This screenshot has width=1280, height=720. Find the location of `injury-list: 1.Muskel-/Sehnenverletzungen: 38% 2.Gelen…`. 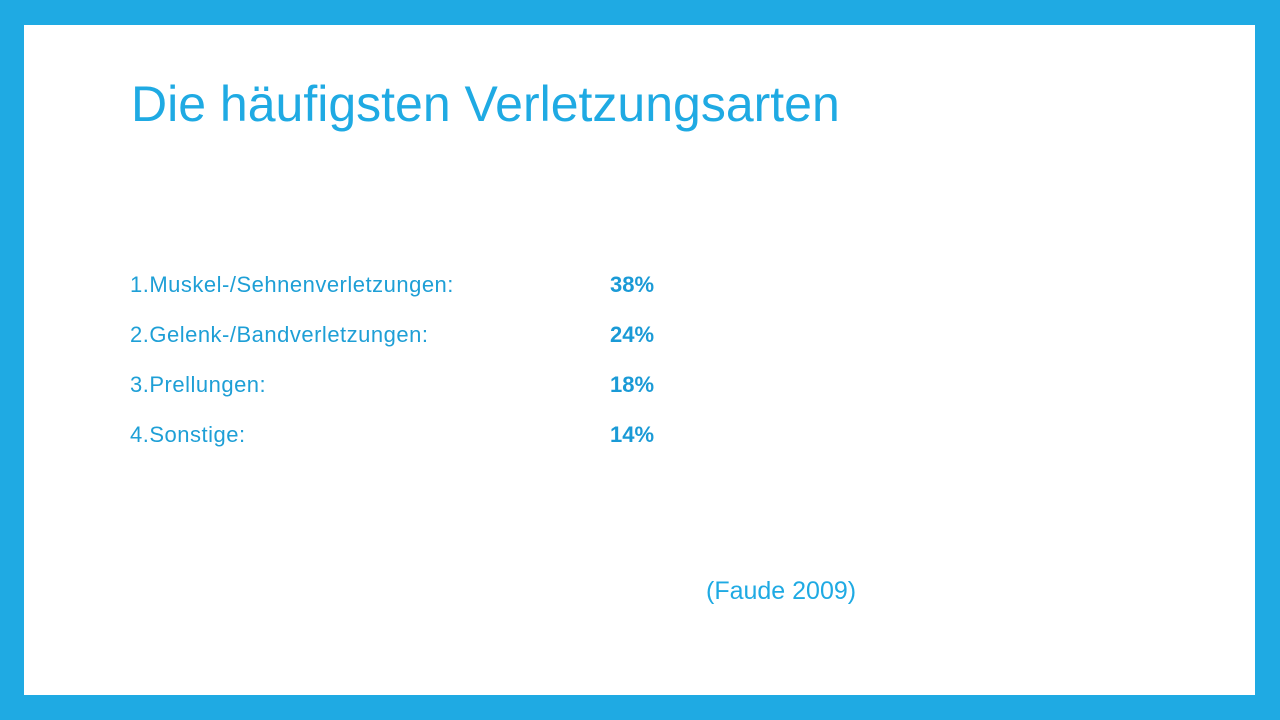

injury-list: 1.Muskel-/Sehnenverletzungen: 38% 2.Gelen… is located at coordinates (392, 370).